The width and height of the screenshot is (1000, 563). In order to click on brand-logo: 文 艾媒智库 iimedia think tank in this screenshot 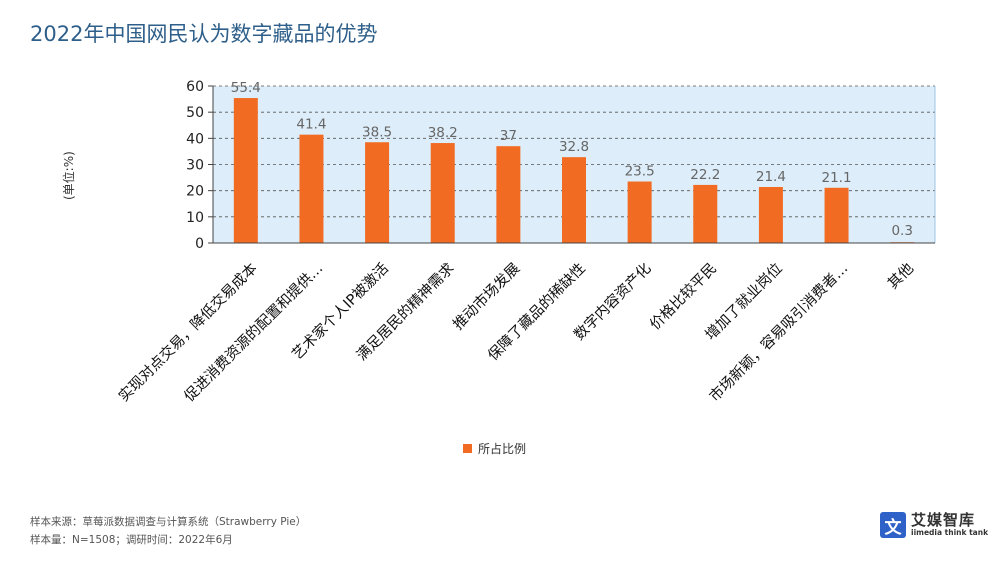, I will do `click(934, 525)`.